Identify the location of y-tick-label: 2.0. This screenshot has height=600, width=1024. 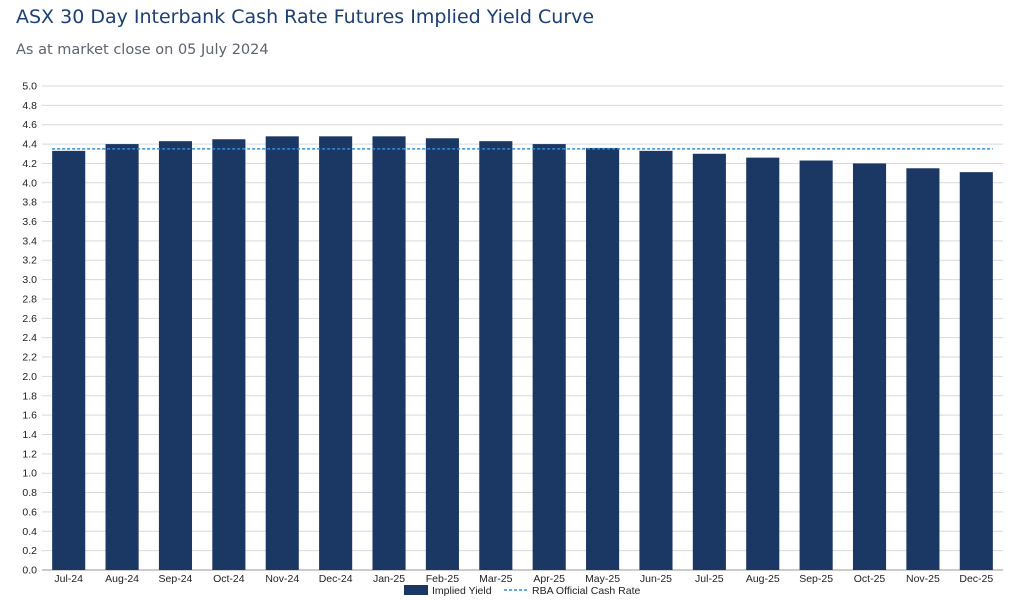
(29, 377).